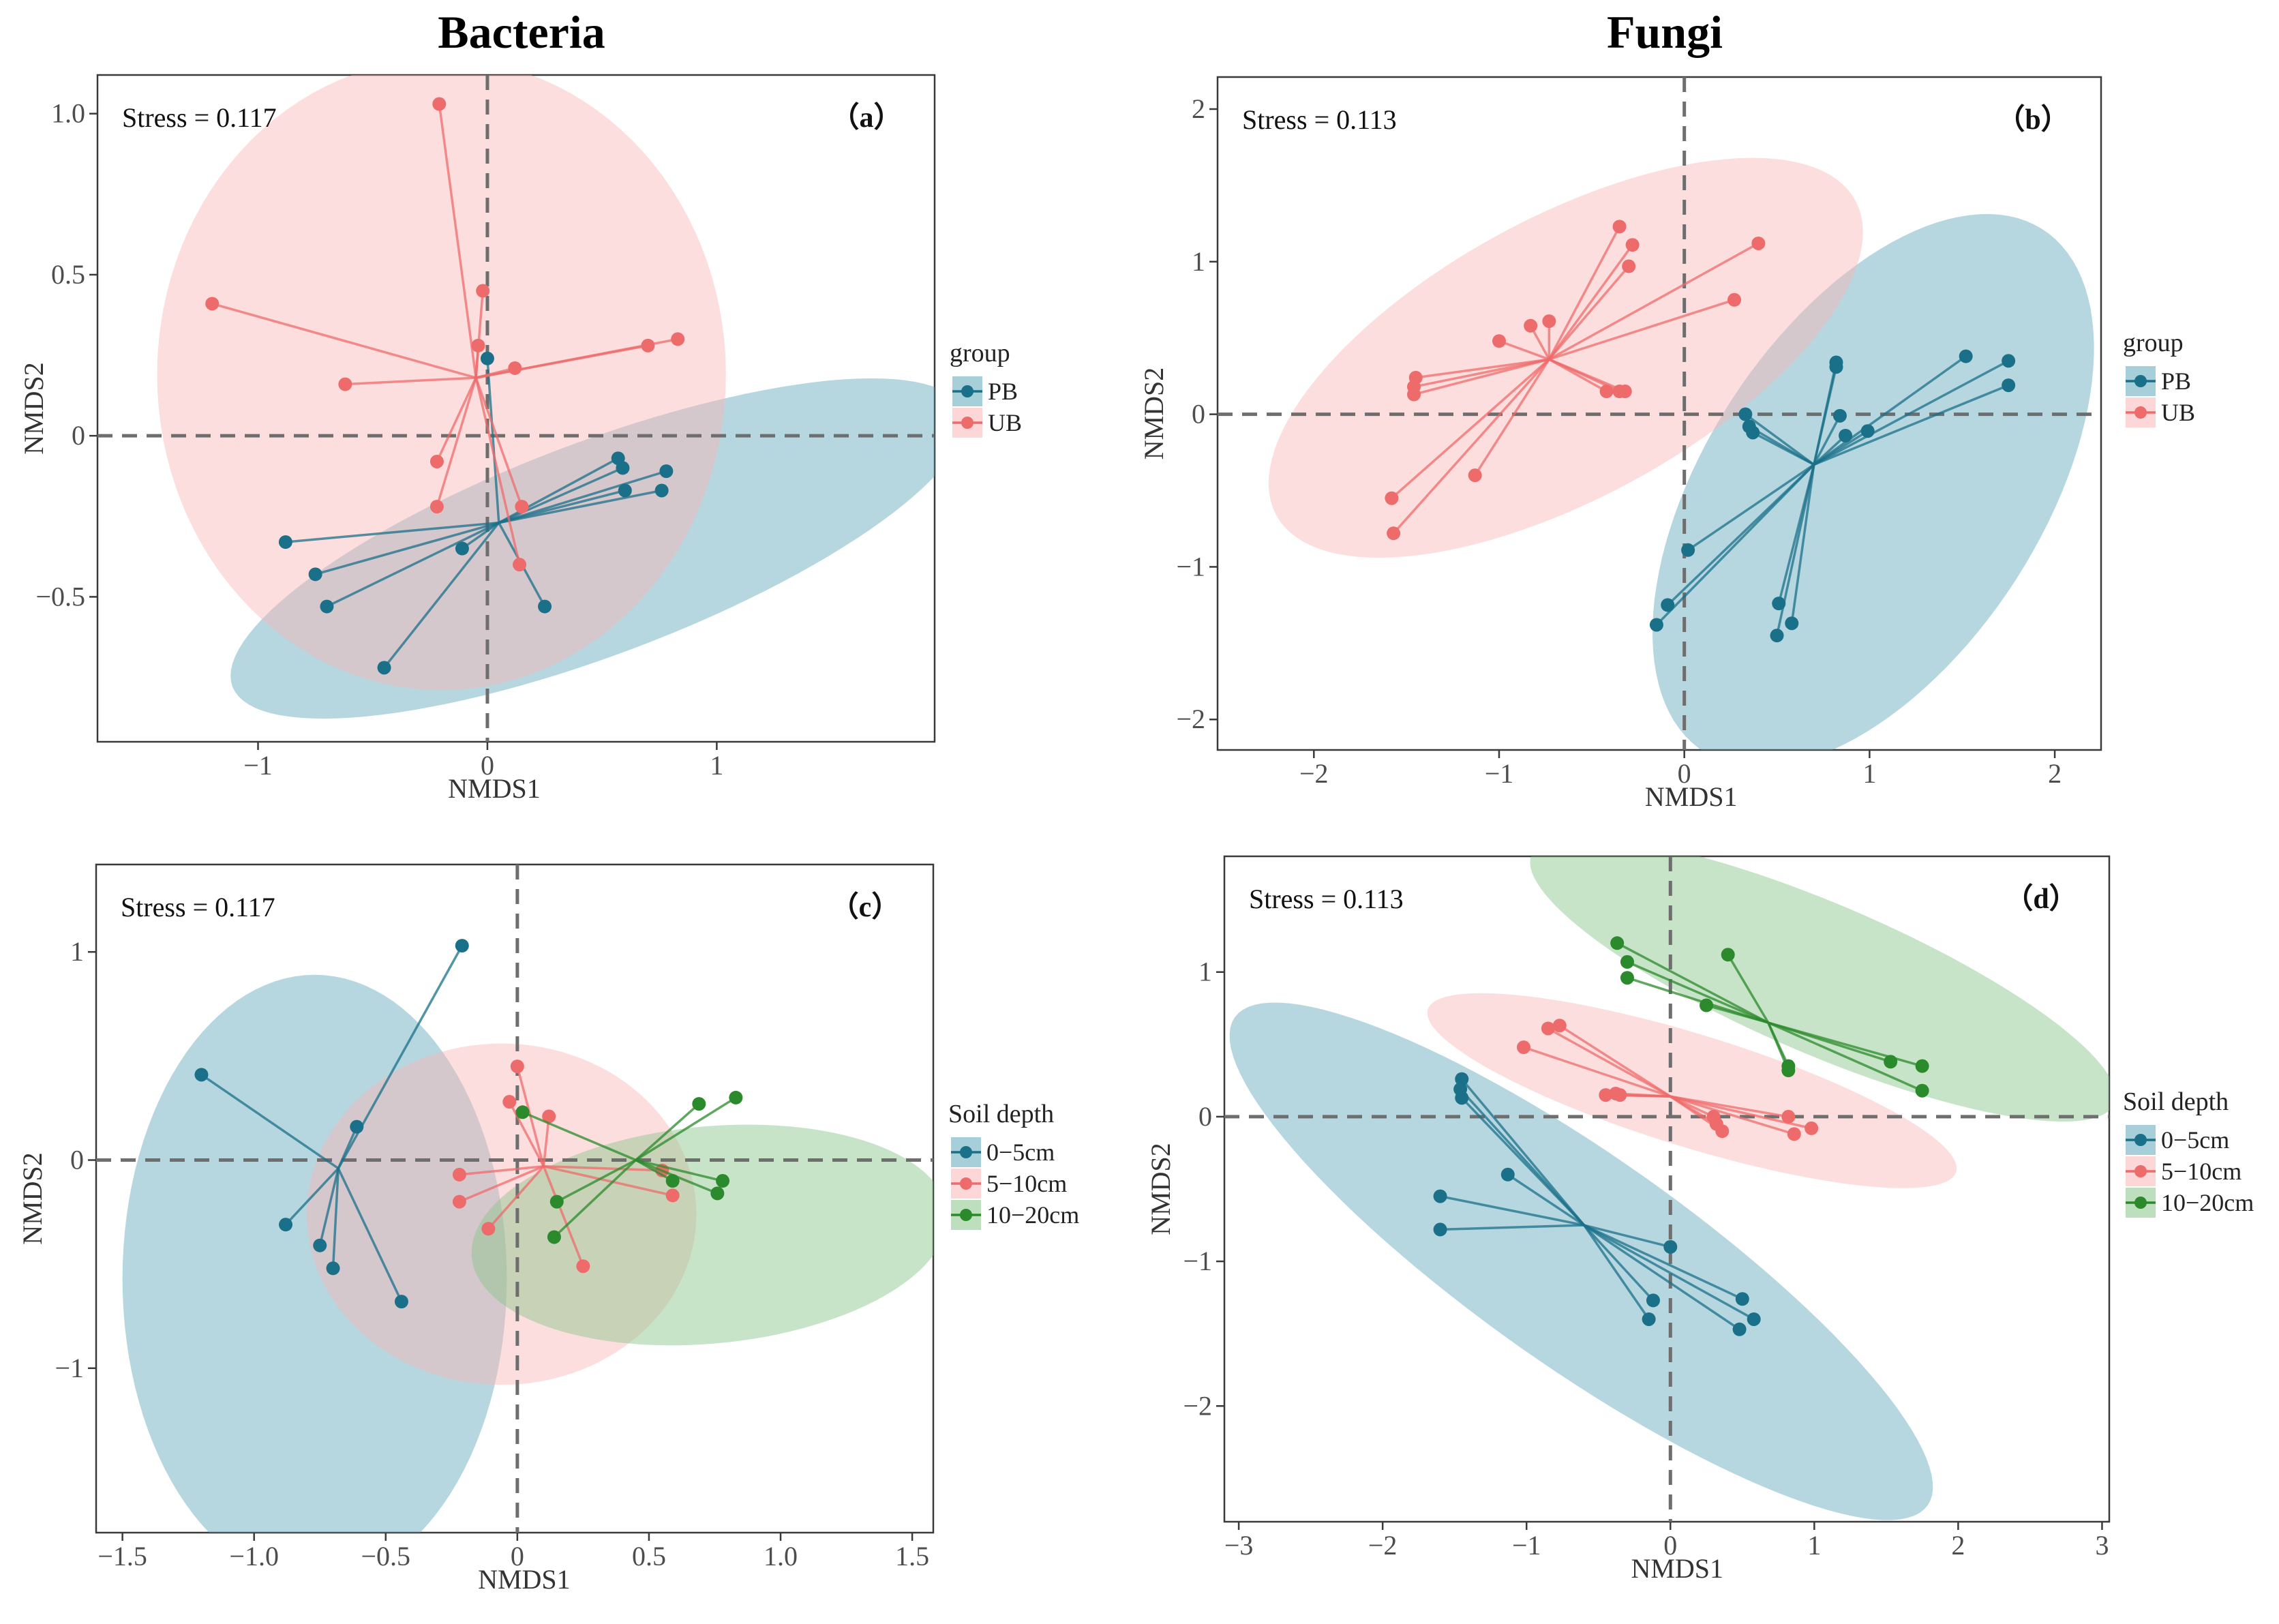 This screenshot has height=1624, width=2279. What do you see at coordinates (1684, 773) in the screenshot?
I see `x-tick-label: 0` at bounding box center [1684, 773].